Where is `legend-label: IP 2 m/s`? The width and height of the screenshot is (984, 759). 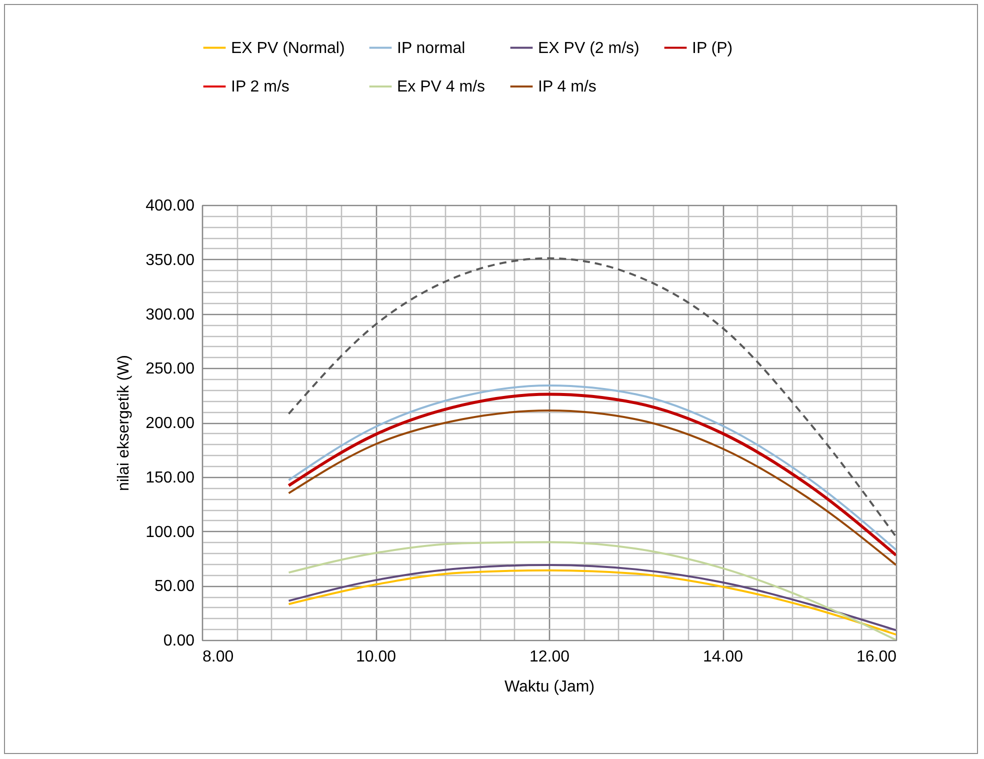 legend-label: IP 2 m/s is located at coordinates (260, 87).